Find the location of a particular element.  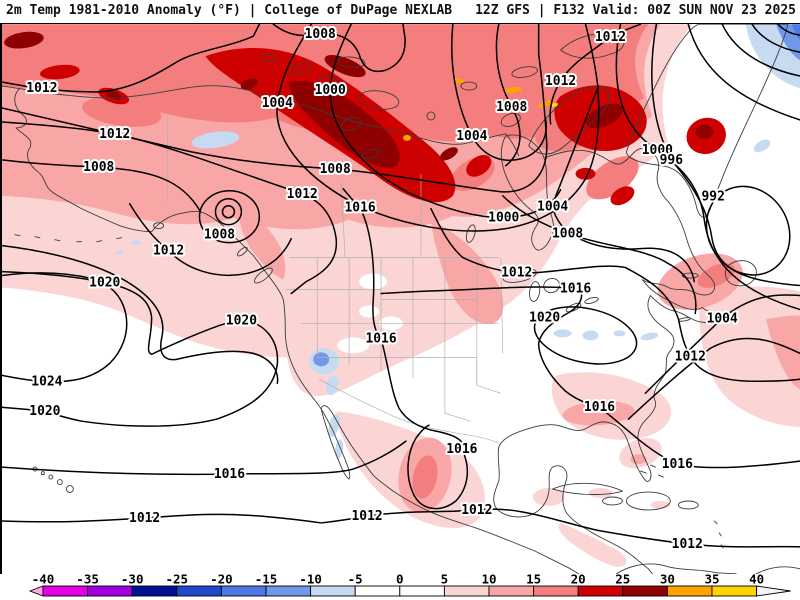

somerset-island is located at coordinates (469, 86).